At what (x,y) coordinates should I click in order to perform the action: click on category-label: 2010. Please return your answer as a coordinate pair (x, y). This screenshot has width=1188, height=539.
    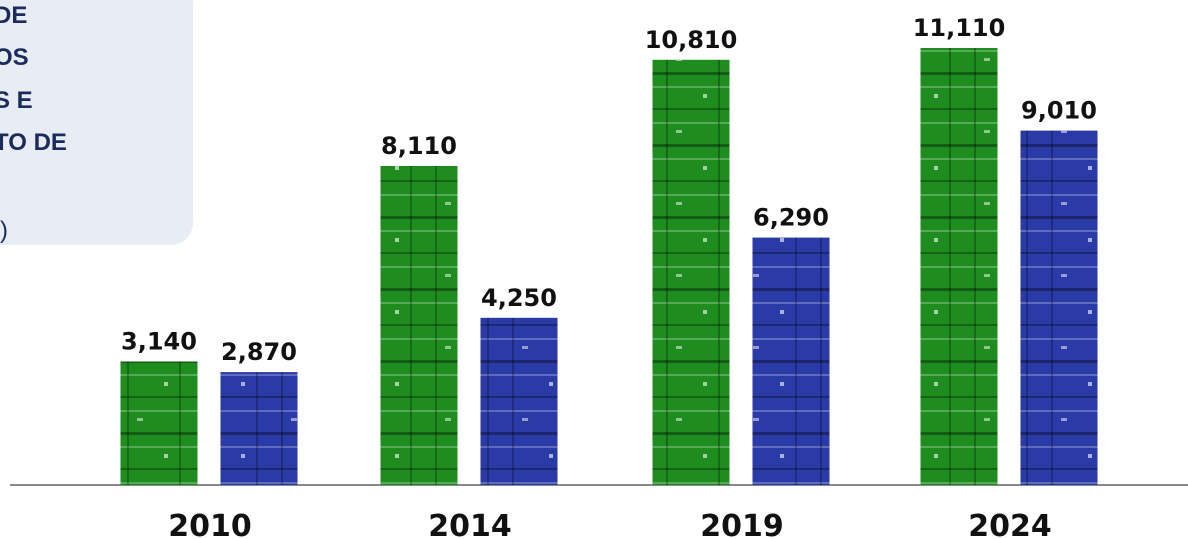
    Looking at the image, I should click on (210, 524).